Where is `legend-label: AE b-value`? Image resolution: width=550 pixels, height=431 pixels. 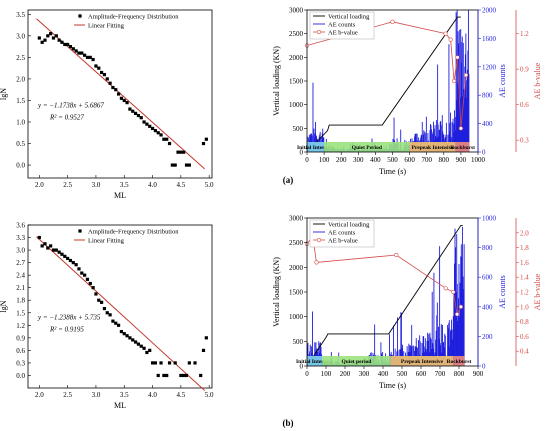 legend-label: AE b-value is located at coordinates (343, 33).